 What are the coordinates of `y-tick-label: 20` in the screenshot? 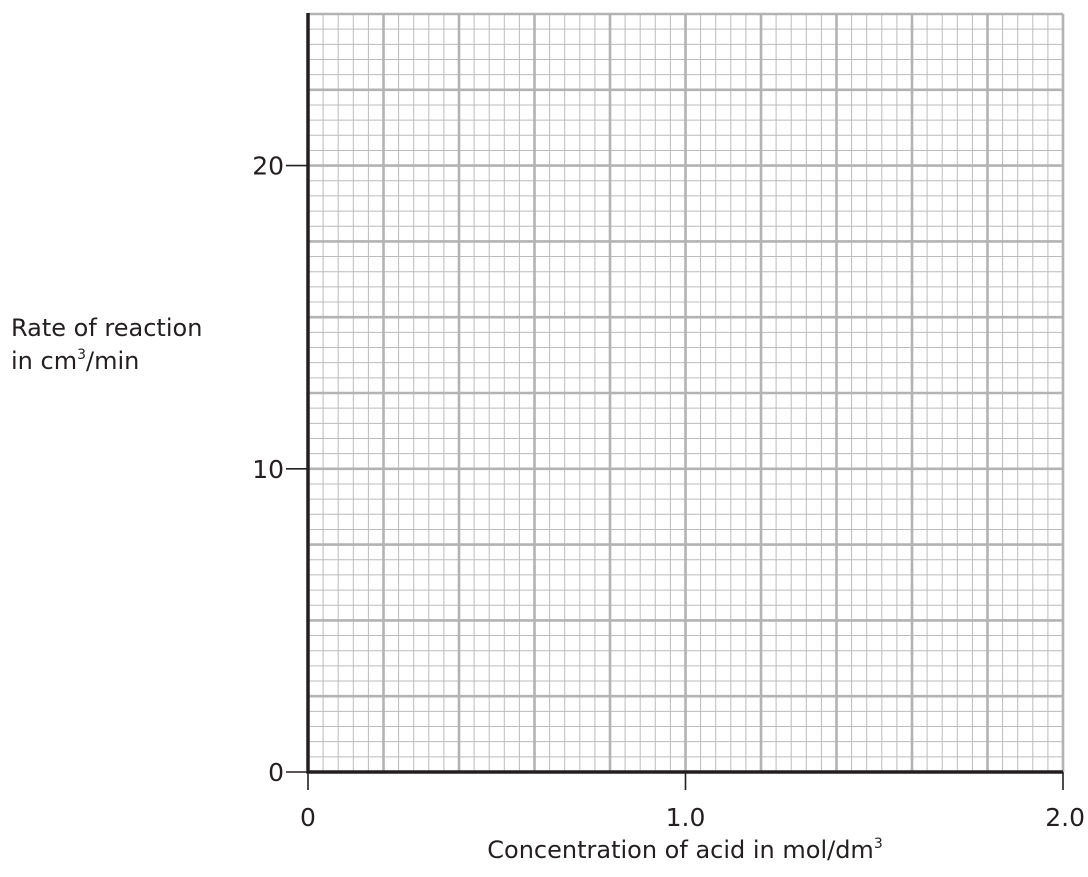 It's located at (268, 166).